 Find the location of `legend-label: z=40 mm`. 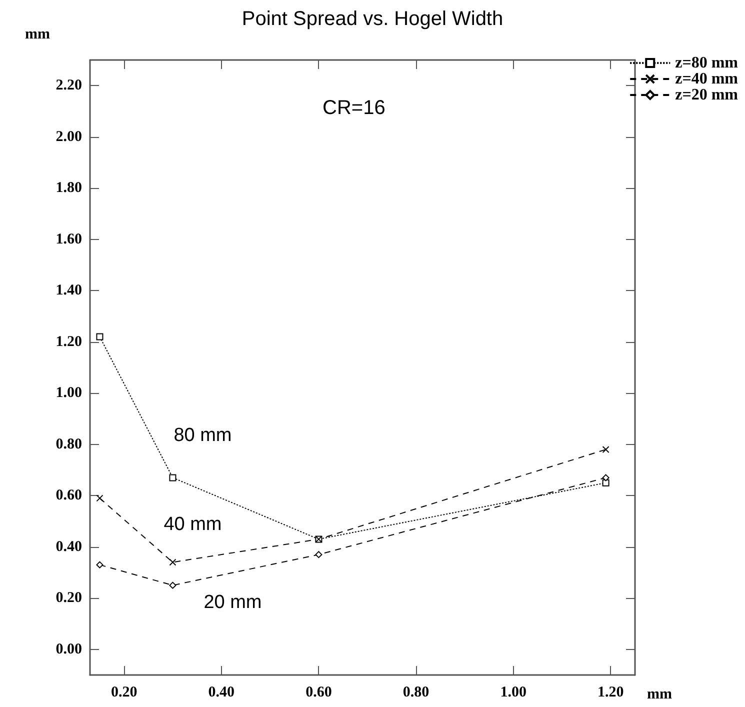

legend-label: z=40 mm is located at coordinates (707, 79).